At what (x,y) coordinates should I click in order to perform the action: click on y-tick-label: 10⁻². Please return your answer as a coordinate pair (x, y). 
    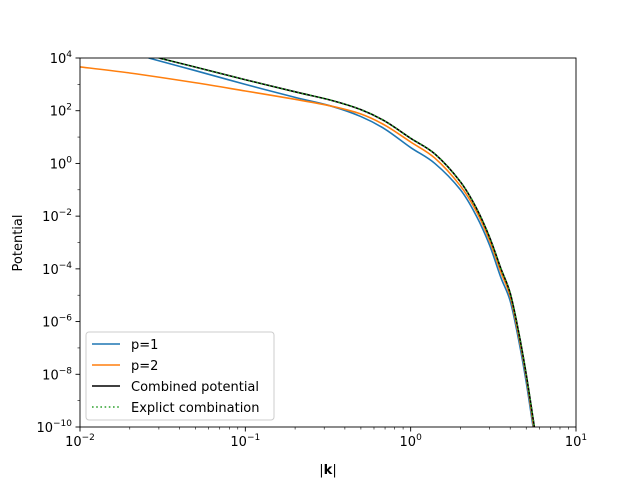
    Looking at the image, I should click on (57, 216).